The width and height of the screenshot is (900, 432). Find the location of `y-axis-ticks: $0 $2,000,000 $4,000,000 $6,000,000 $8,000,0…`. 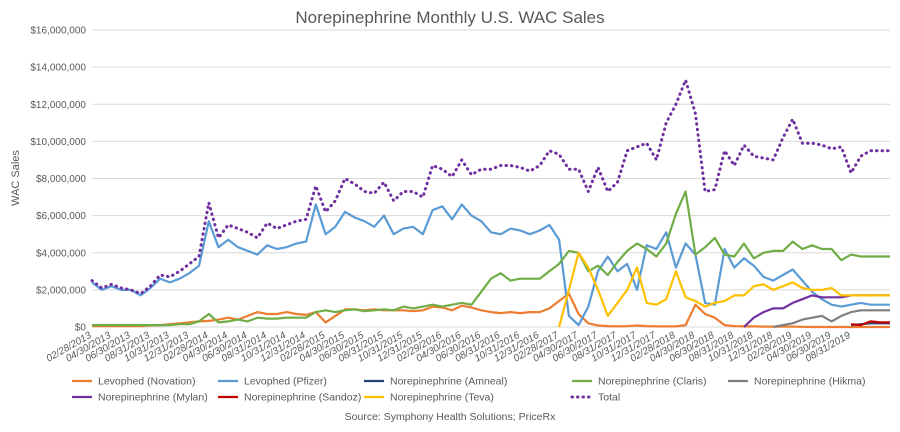

y-axis-ticks: $0 $2,000,000 $4,000,000 $6,000,000 $8,000,0… is located at coordinates (58, 180).